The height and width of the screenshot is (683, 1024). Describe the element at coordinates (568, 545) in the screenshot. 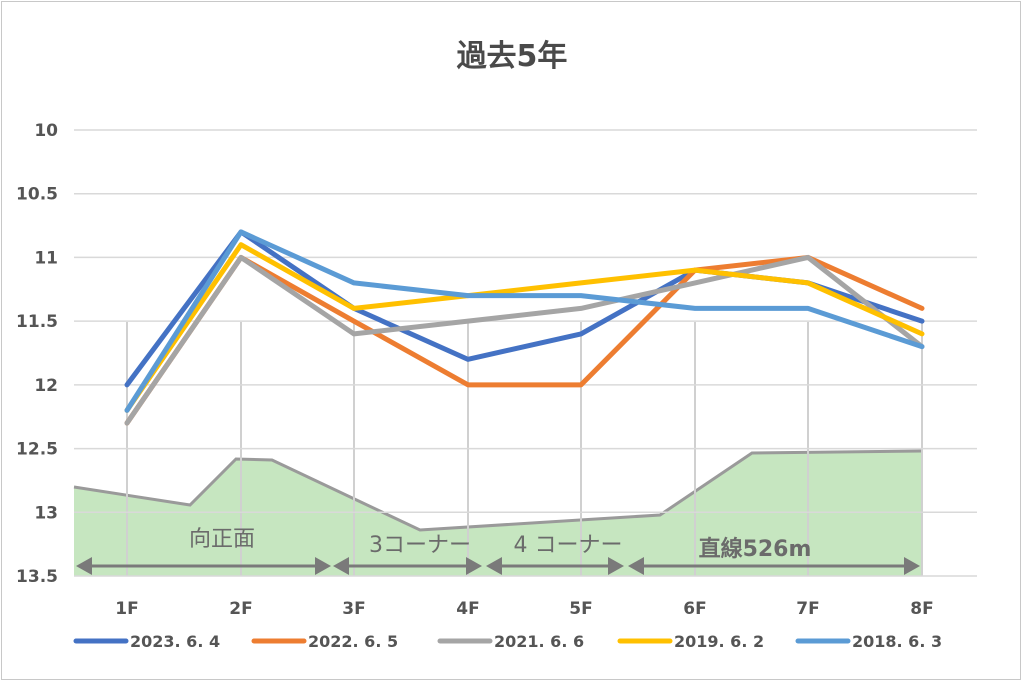

I see `course-section-label: 4 コーナー` at that location.